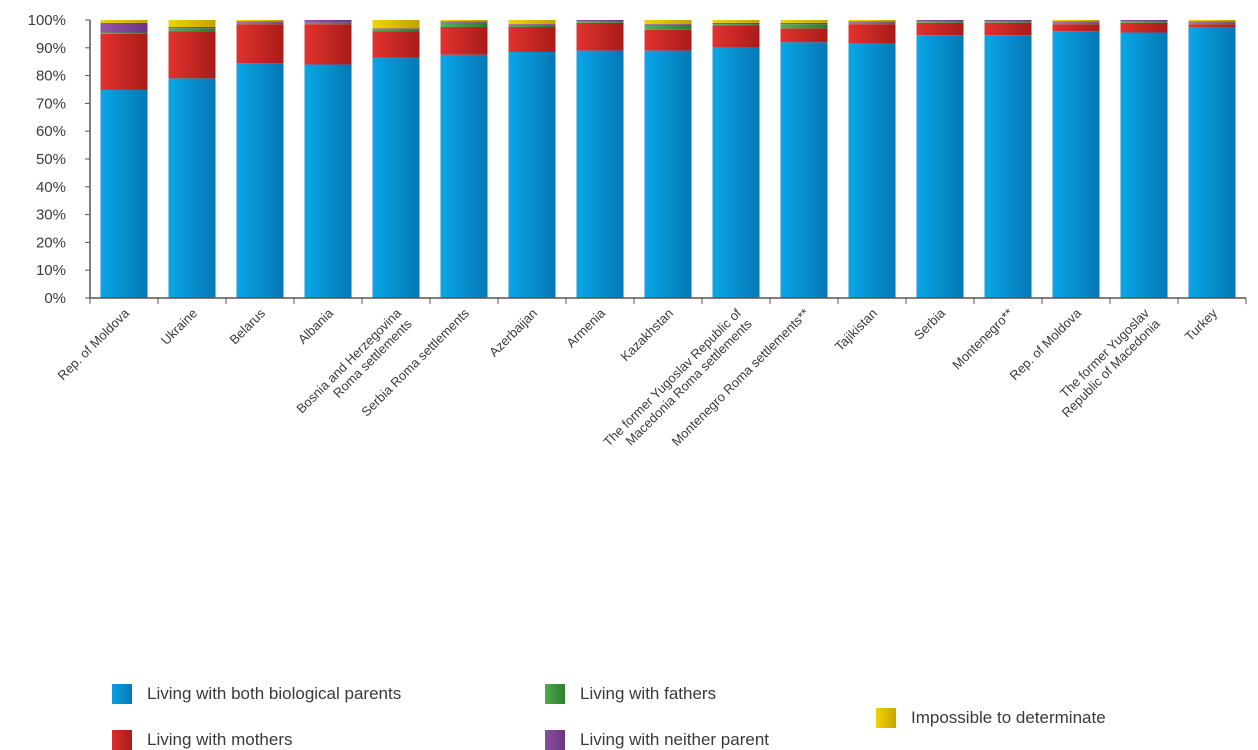 This screenshot has width=1258, height=750. I want to click on x-tick-label: Kazakhstan, so click(646, 335).